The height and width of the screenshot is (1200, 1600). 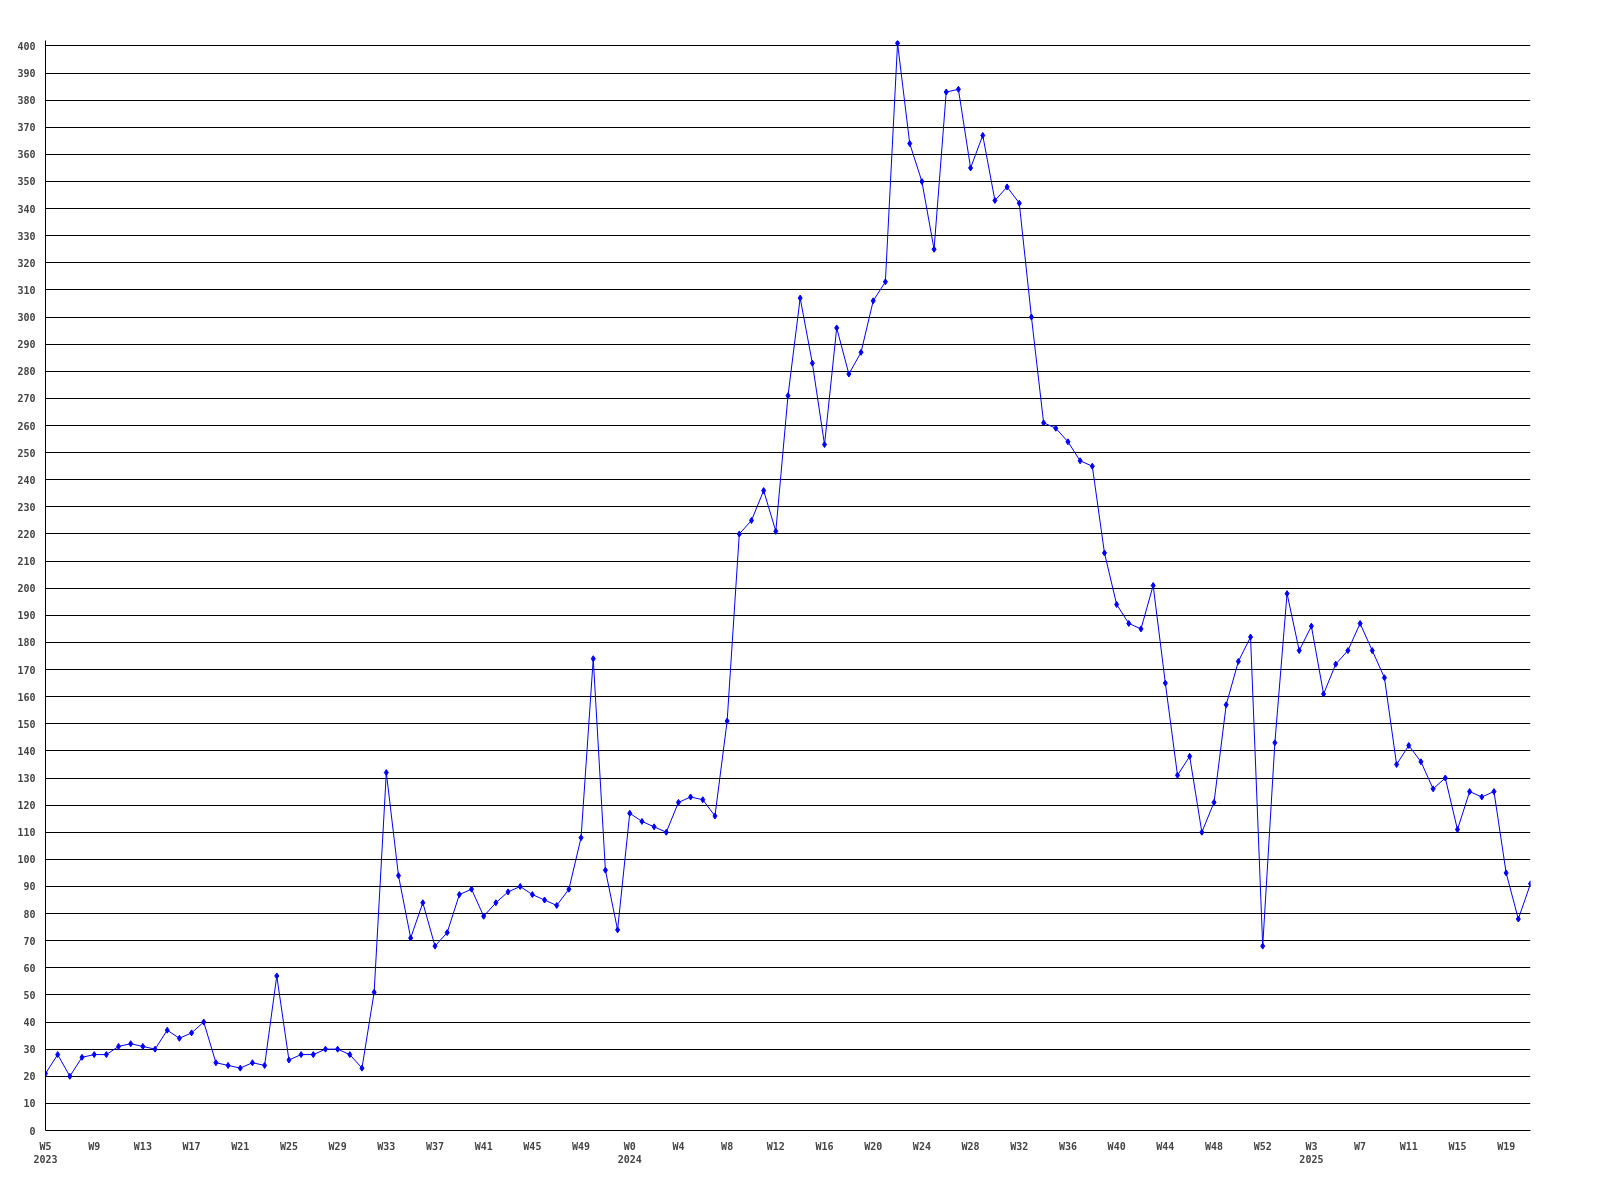 I want to click on y-tick-label: 400, so click(x=26, y=46).